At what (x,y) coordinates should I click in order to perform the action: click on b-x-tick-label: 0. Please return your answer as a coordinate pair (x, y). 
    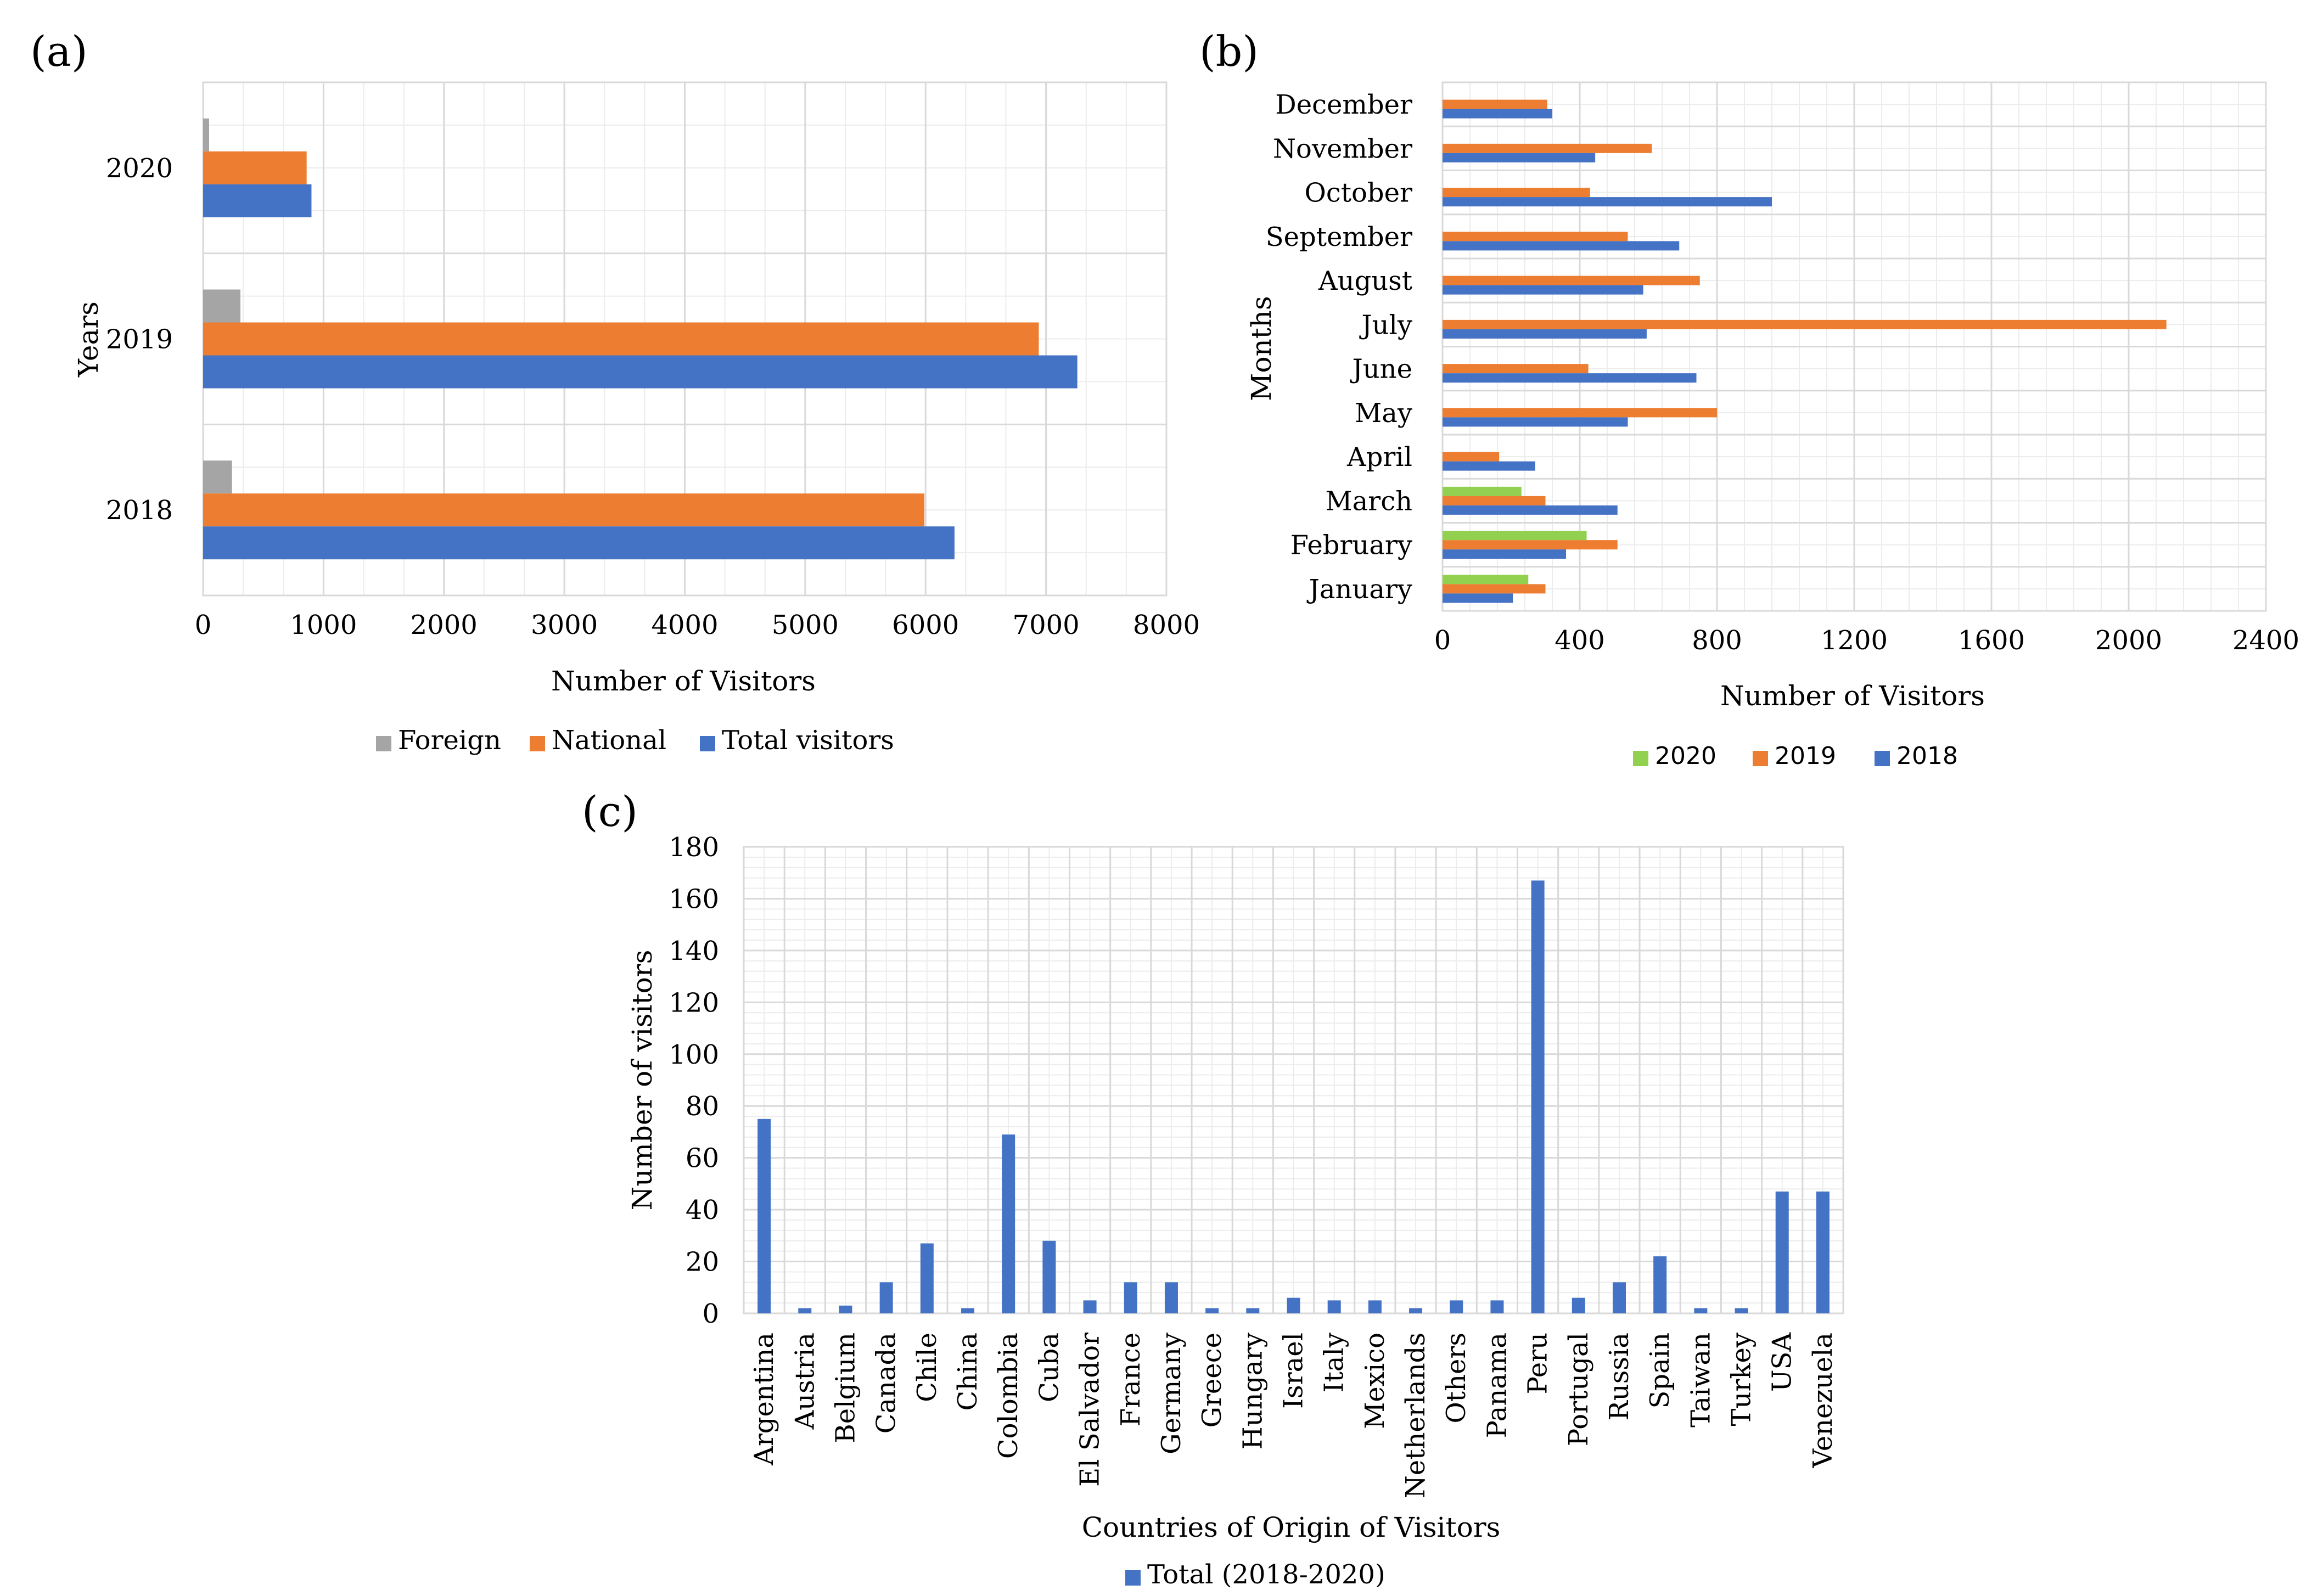
    Looking at the image, I should click on (1442, 640).